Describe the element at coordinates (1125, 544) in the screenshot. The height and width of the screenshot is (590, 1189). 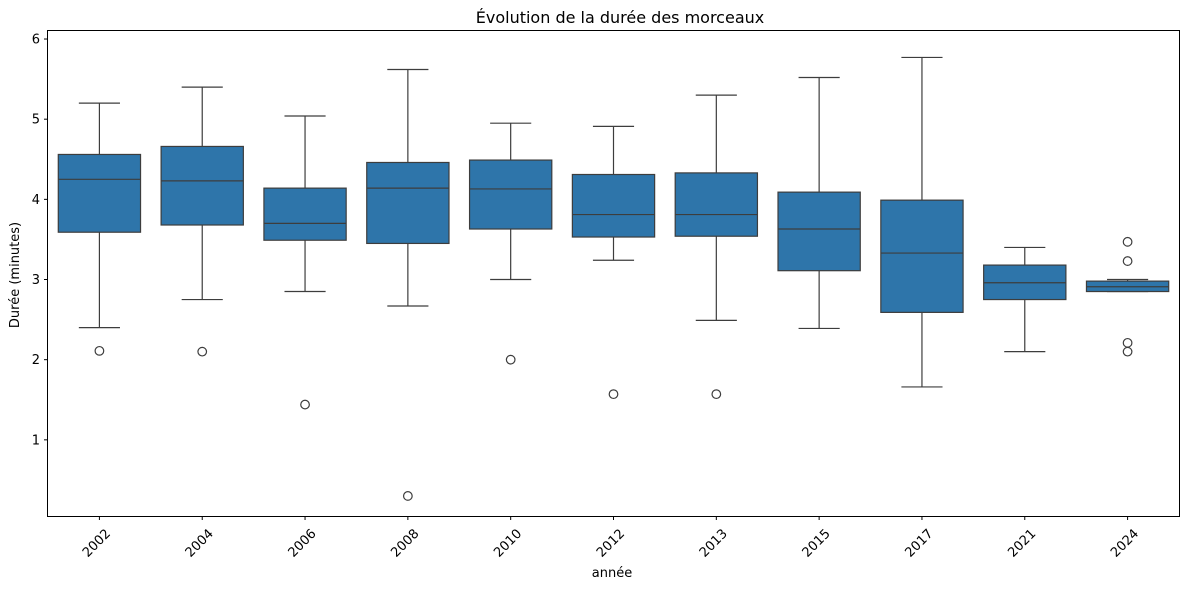
I see `x-tick-label: 2024` at that location.